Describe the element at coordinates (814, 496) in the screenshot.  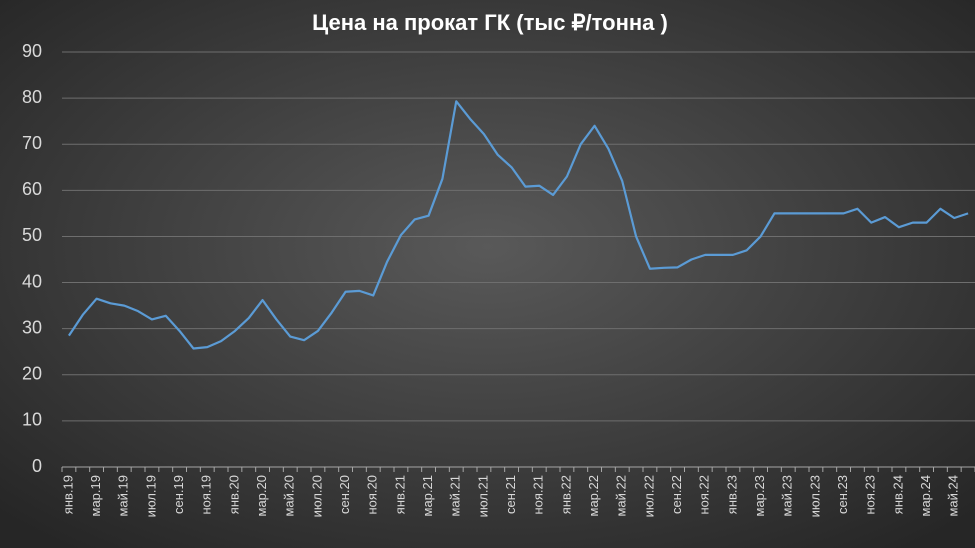
I see `x-tick-label: июл.23` at that location.